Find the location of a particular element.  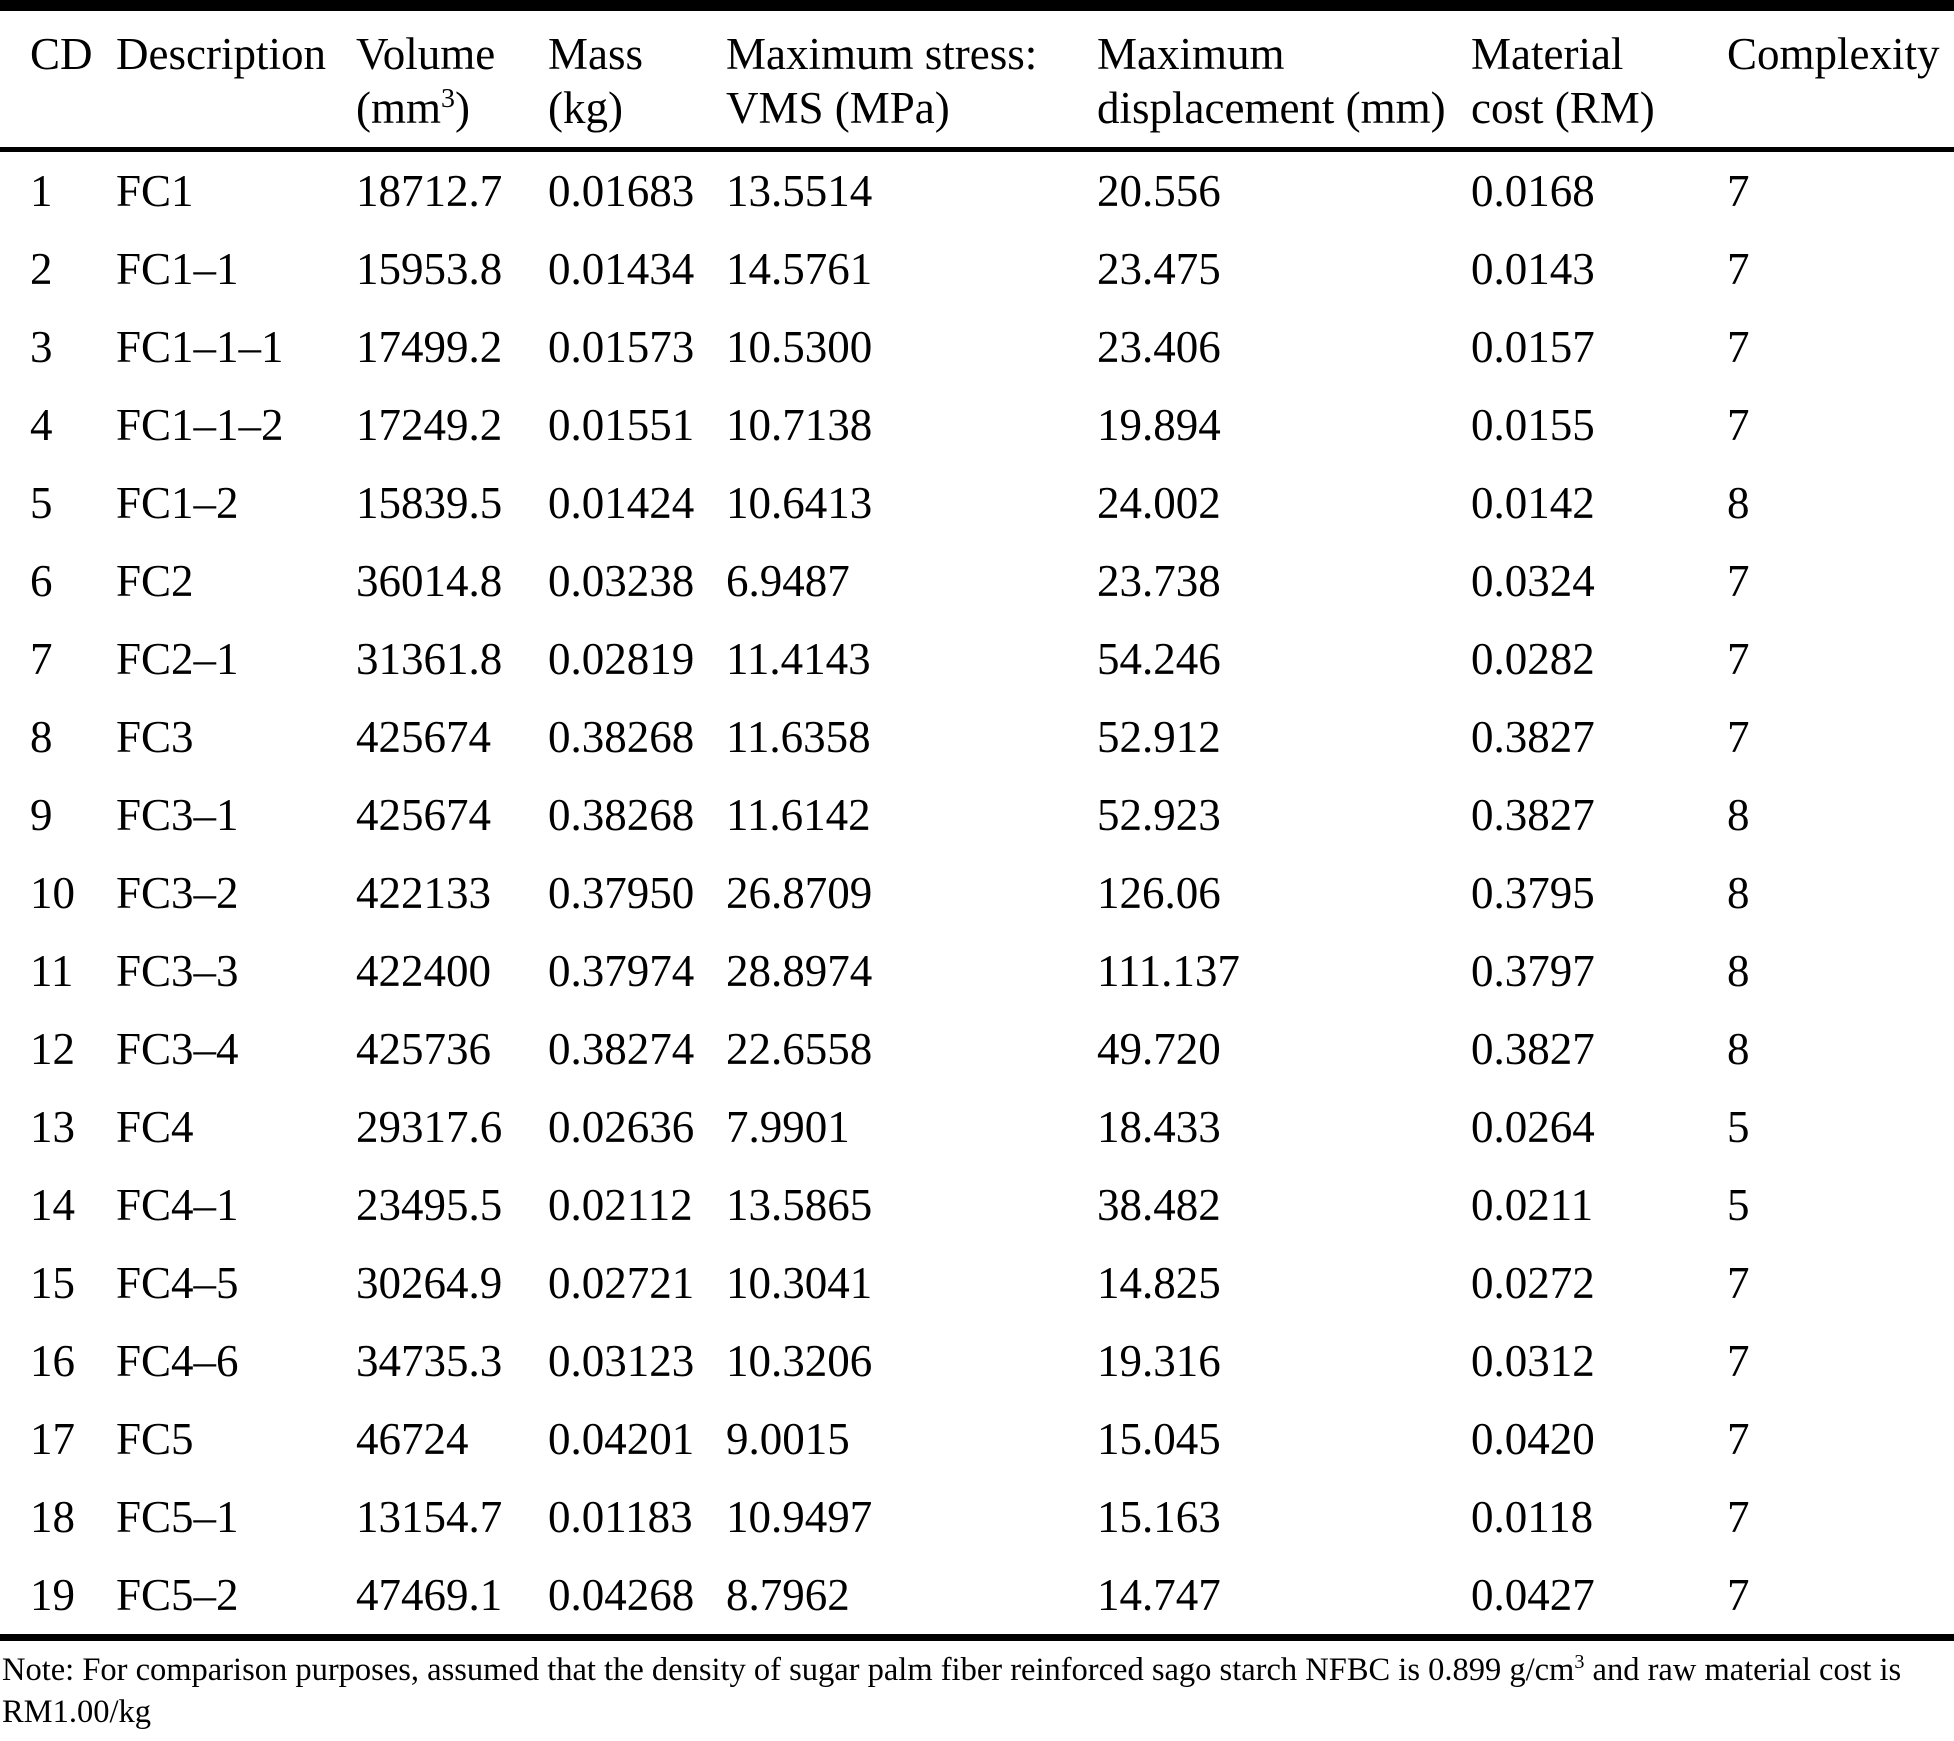

table-cell: 15953.8 is located at coordinates (429, 269).